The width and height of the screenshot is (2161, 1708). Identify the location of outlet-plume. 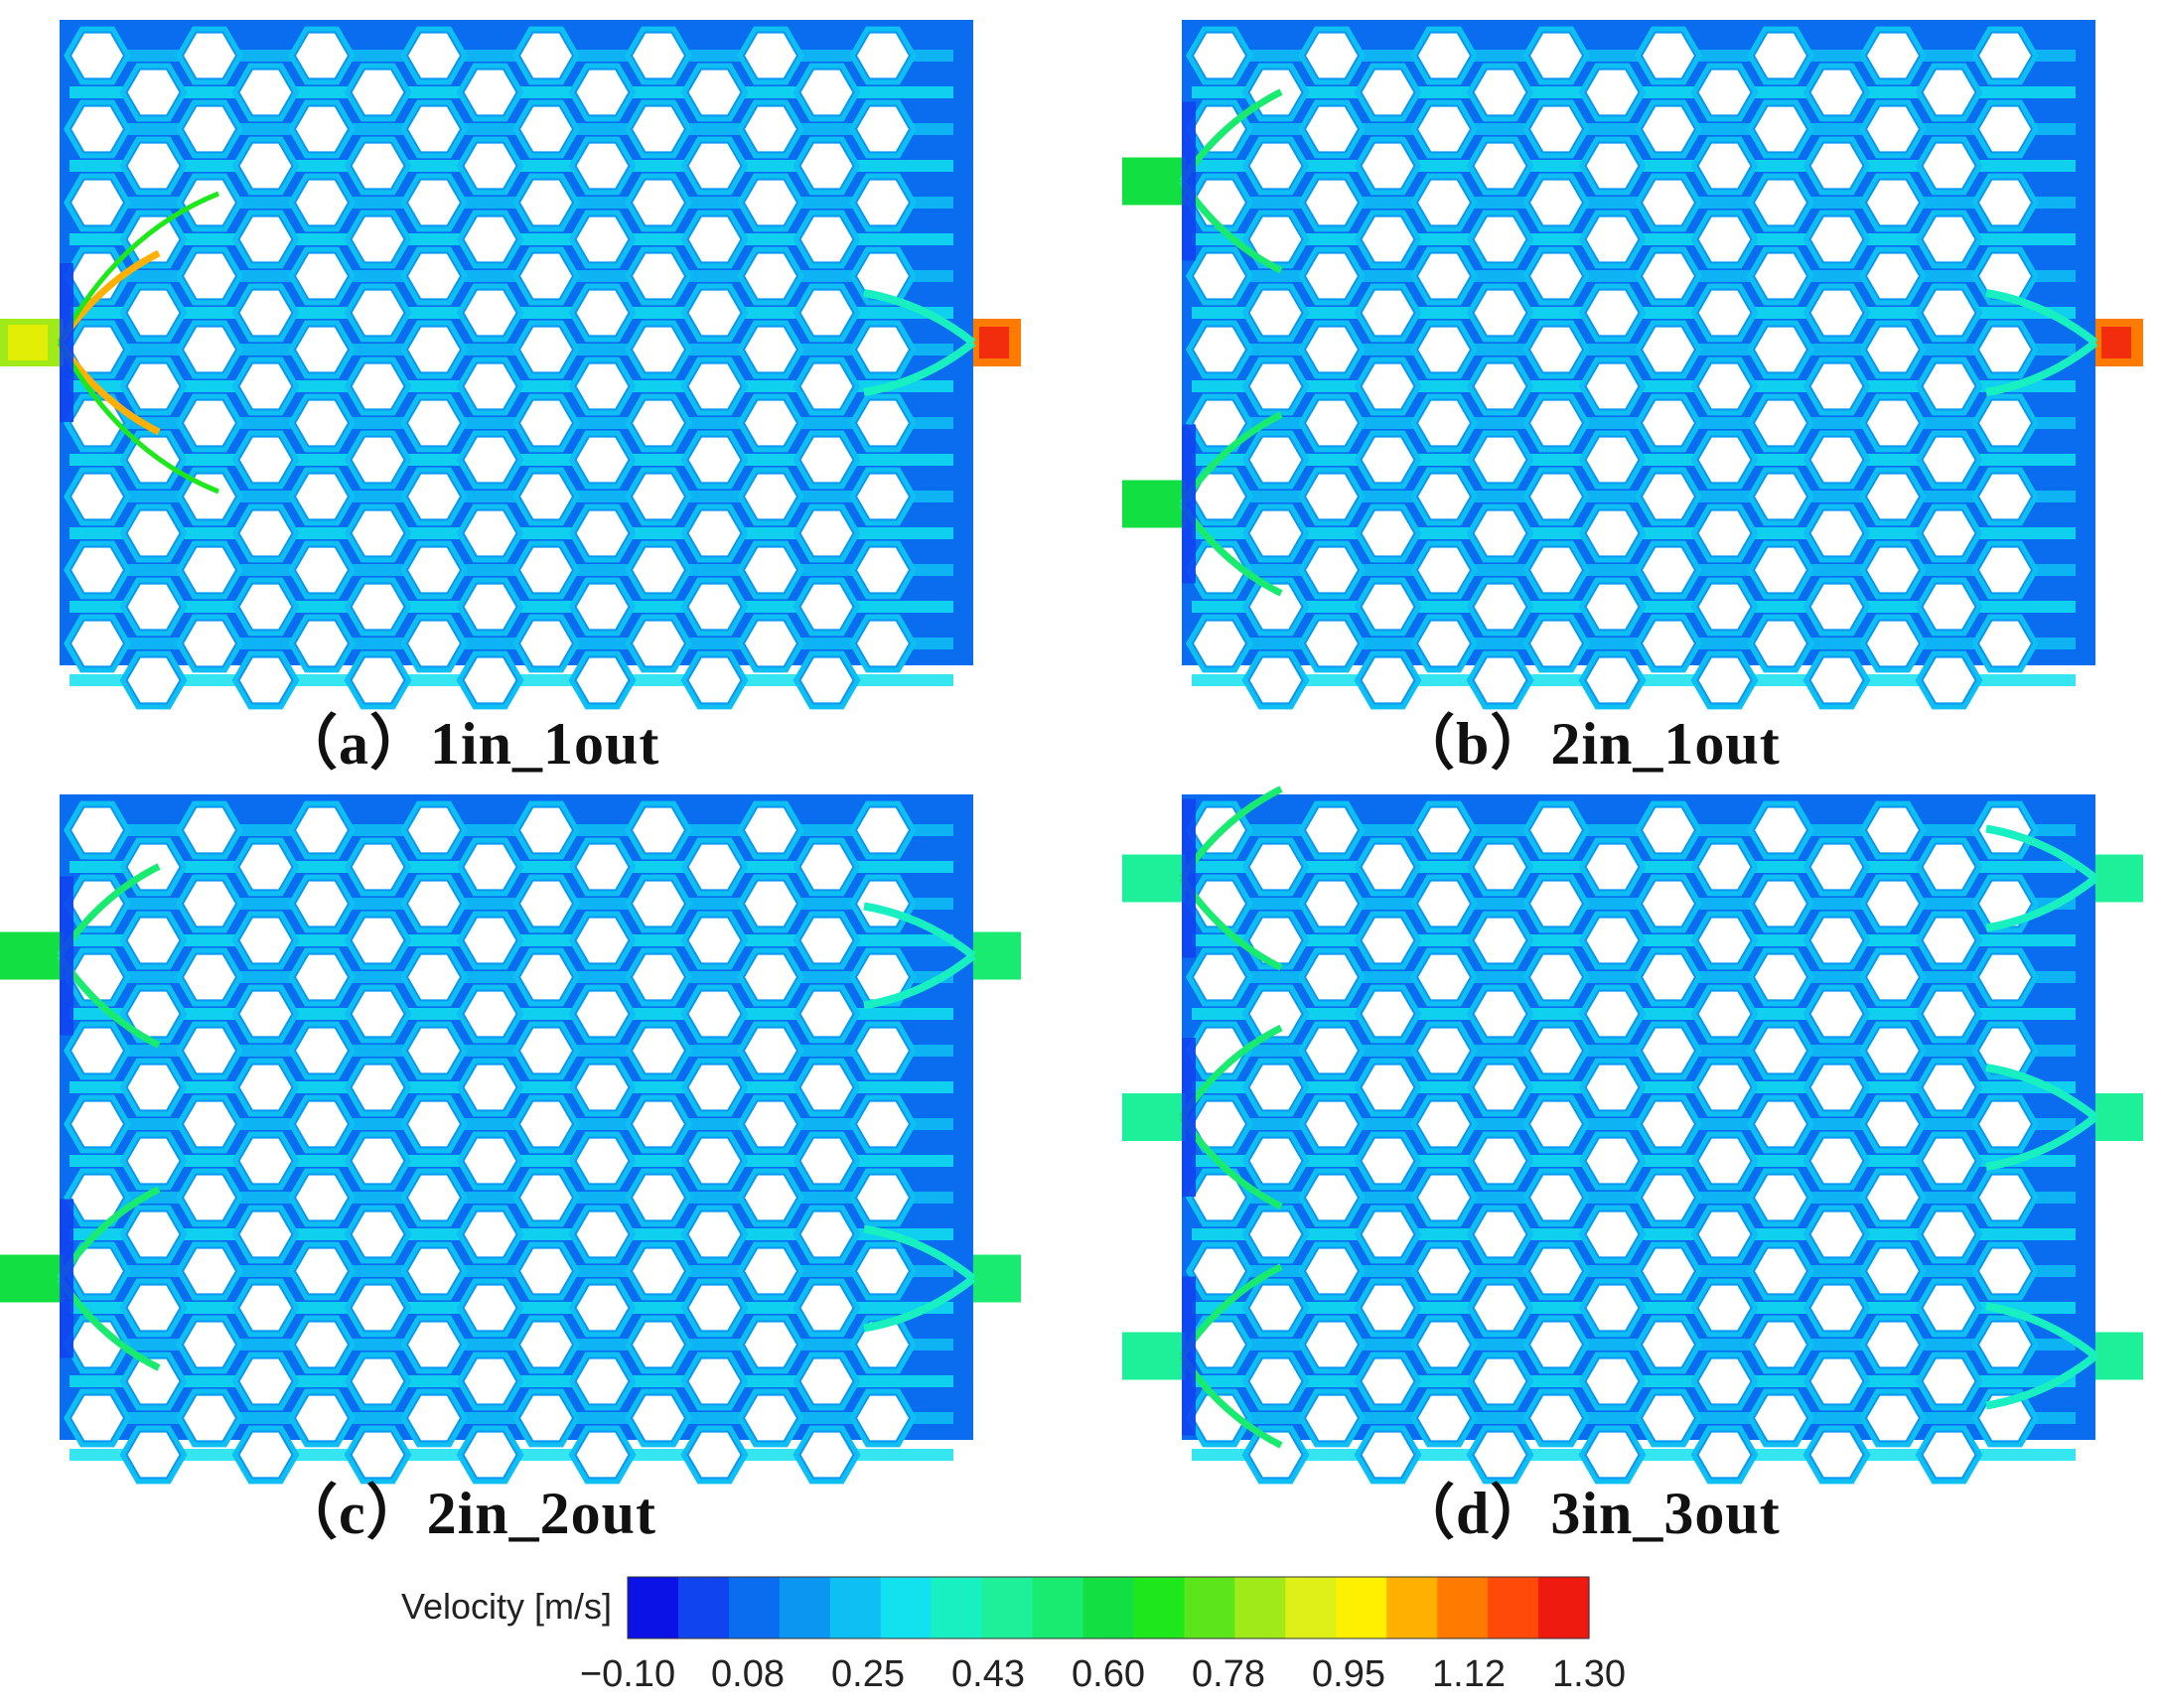
(2042, 342).